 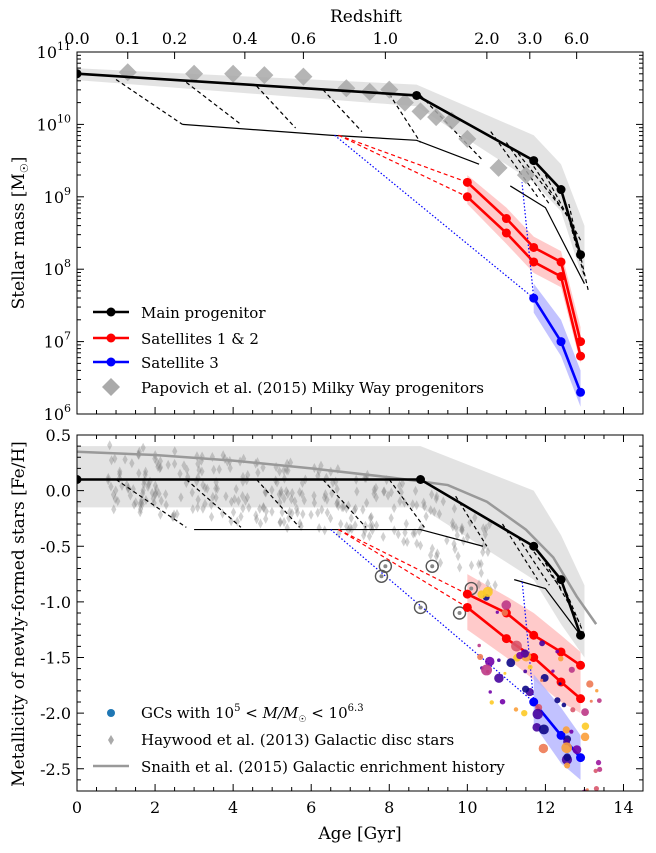 What do you see at coordinates (55, 769) in the screenshot?
I see `metal-y-tick-label: -2.5` at bounding box center [55, 769].